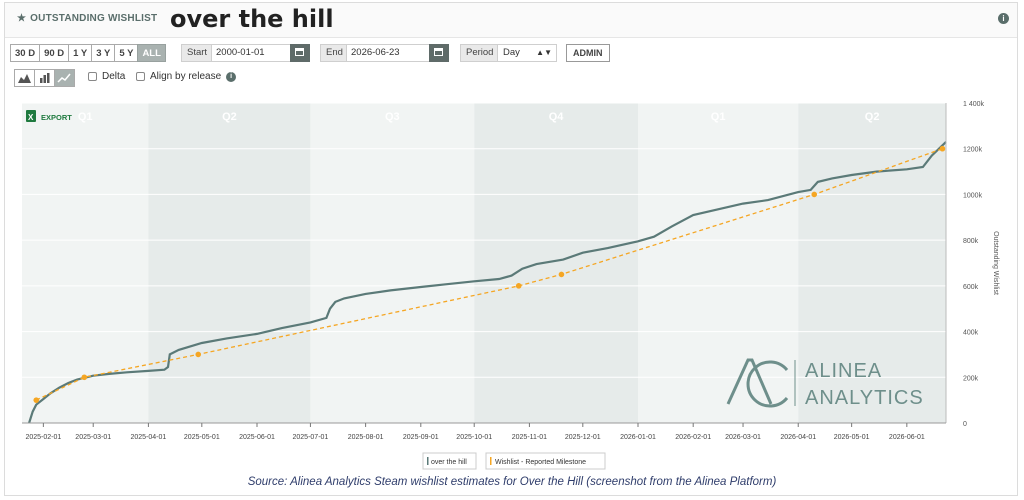 Image resolution: width=1024 pixels, height=500 pixels. I want to click on area-chart-button, so click(24, 78).